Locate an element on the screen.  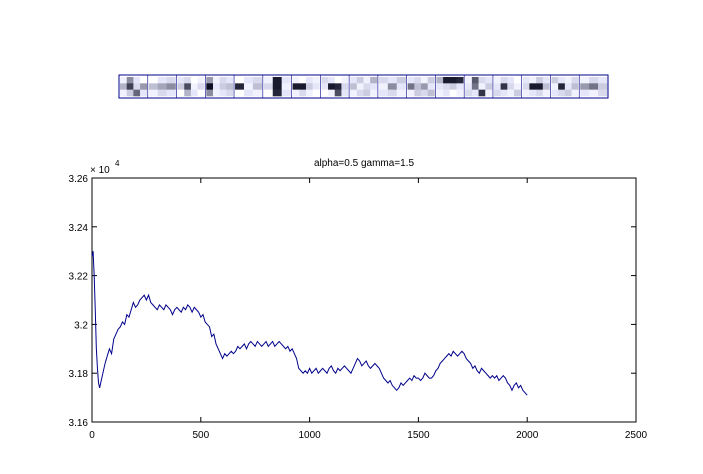
y-tick-label: 3.2 is located at coordinates (81, 325).